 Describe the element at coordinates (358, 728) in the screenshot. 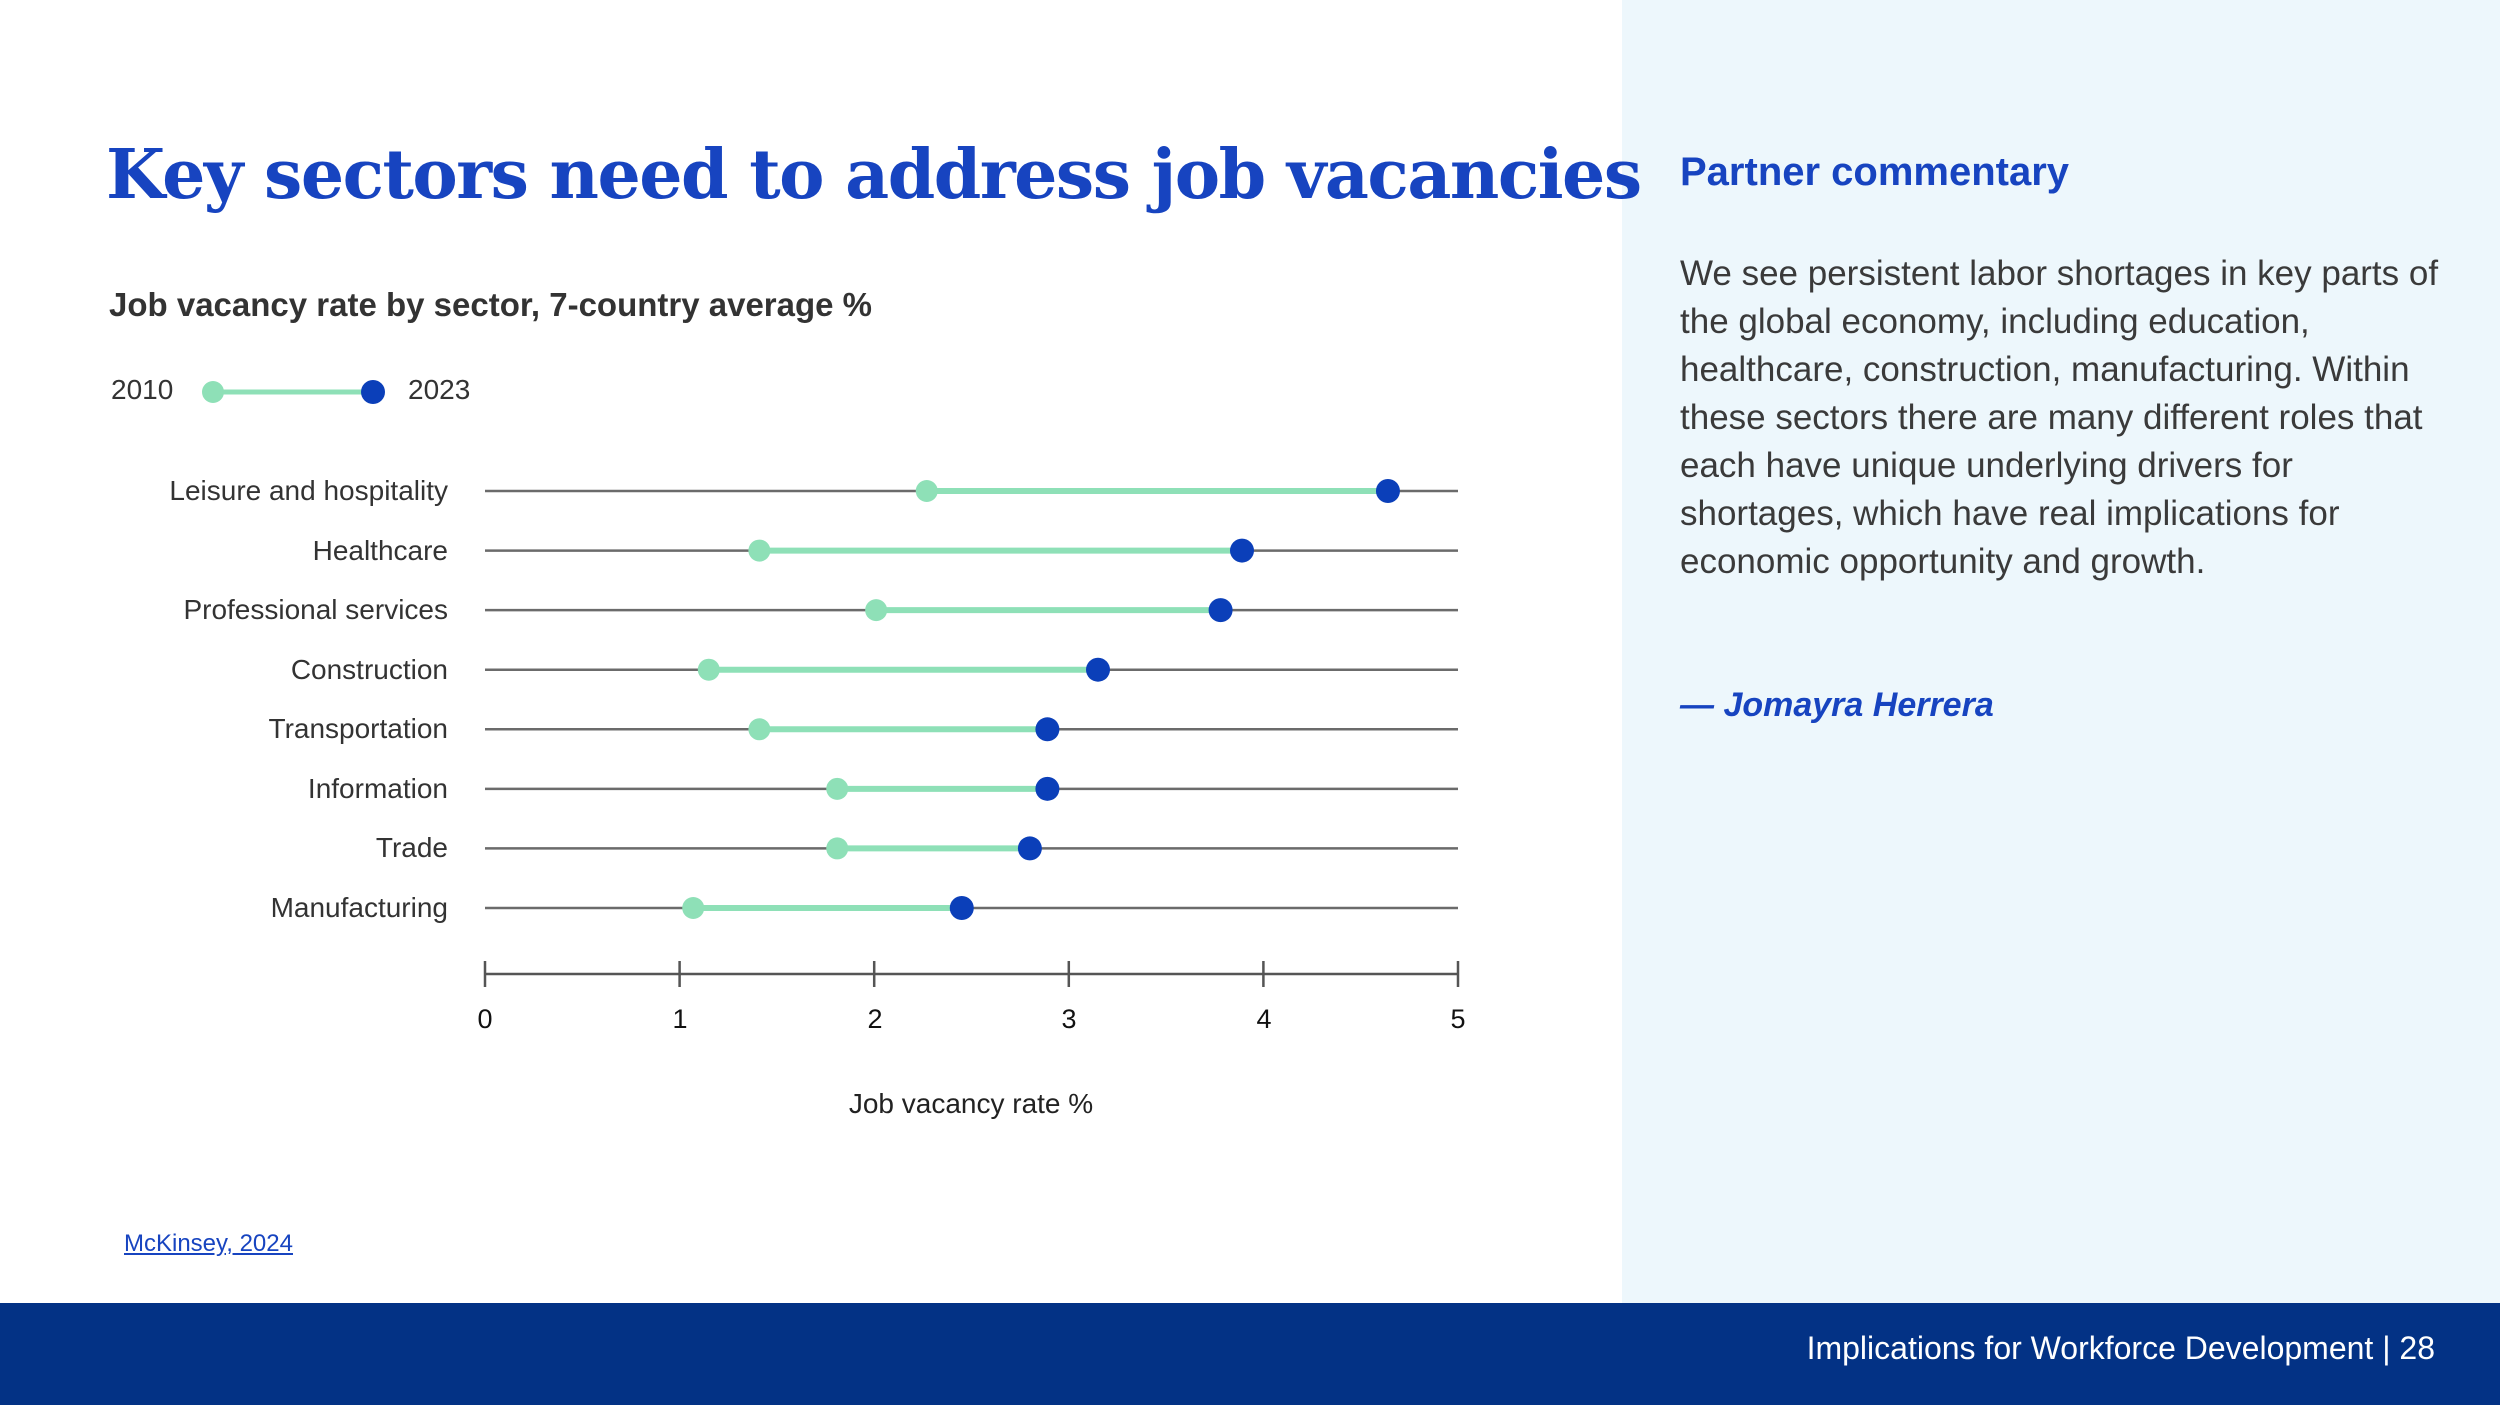

I see `sector-label: Transportation` at that location.